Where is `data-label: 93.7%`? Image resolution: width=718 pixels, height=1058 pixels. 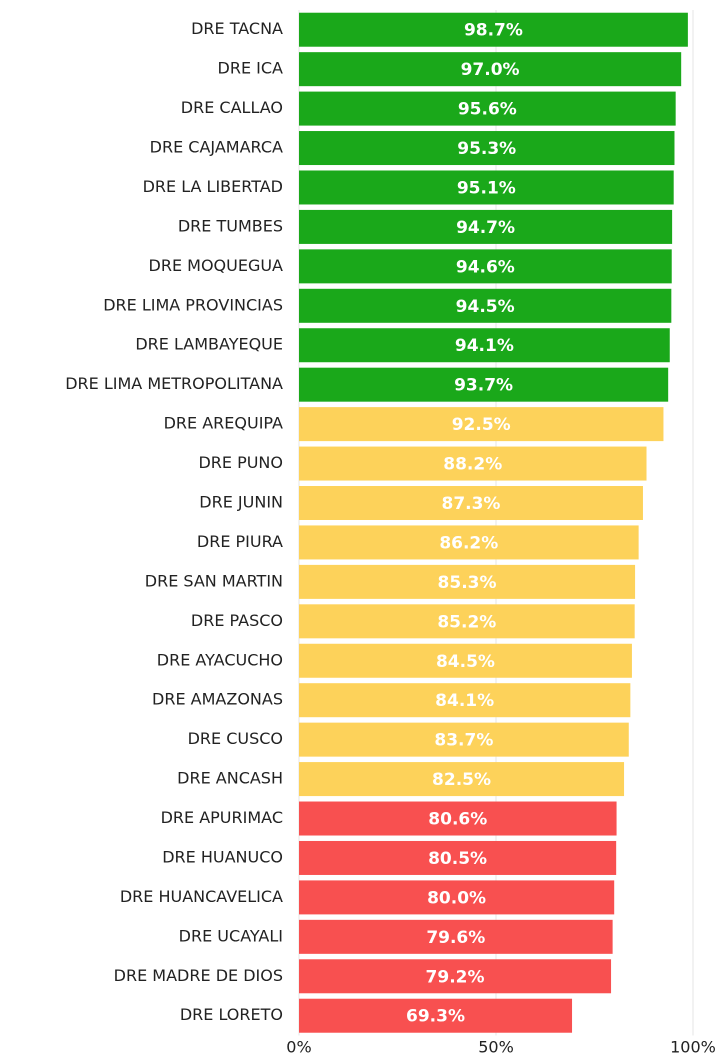
data-label: 93.7% is located at coordinates (483, 386).